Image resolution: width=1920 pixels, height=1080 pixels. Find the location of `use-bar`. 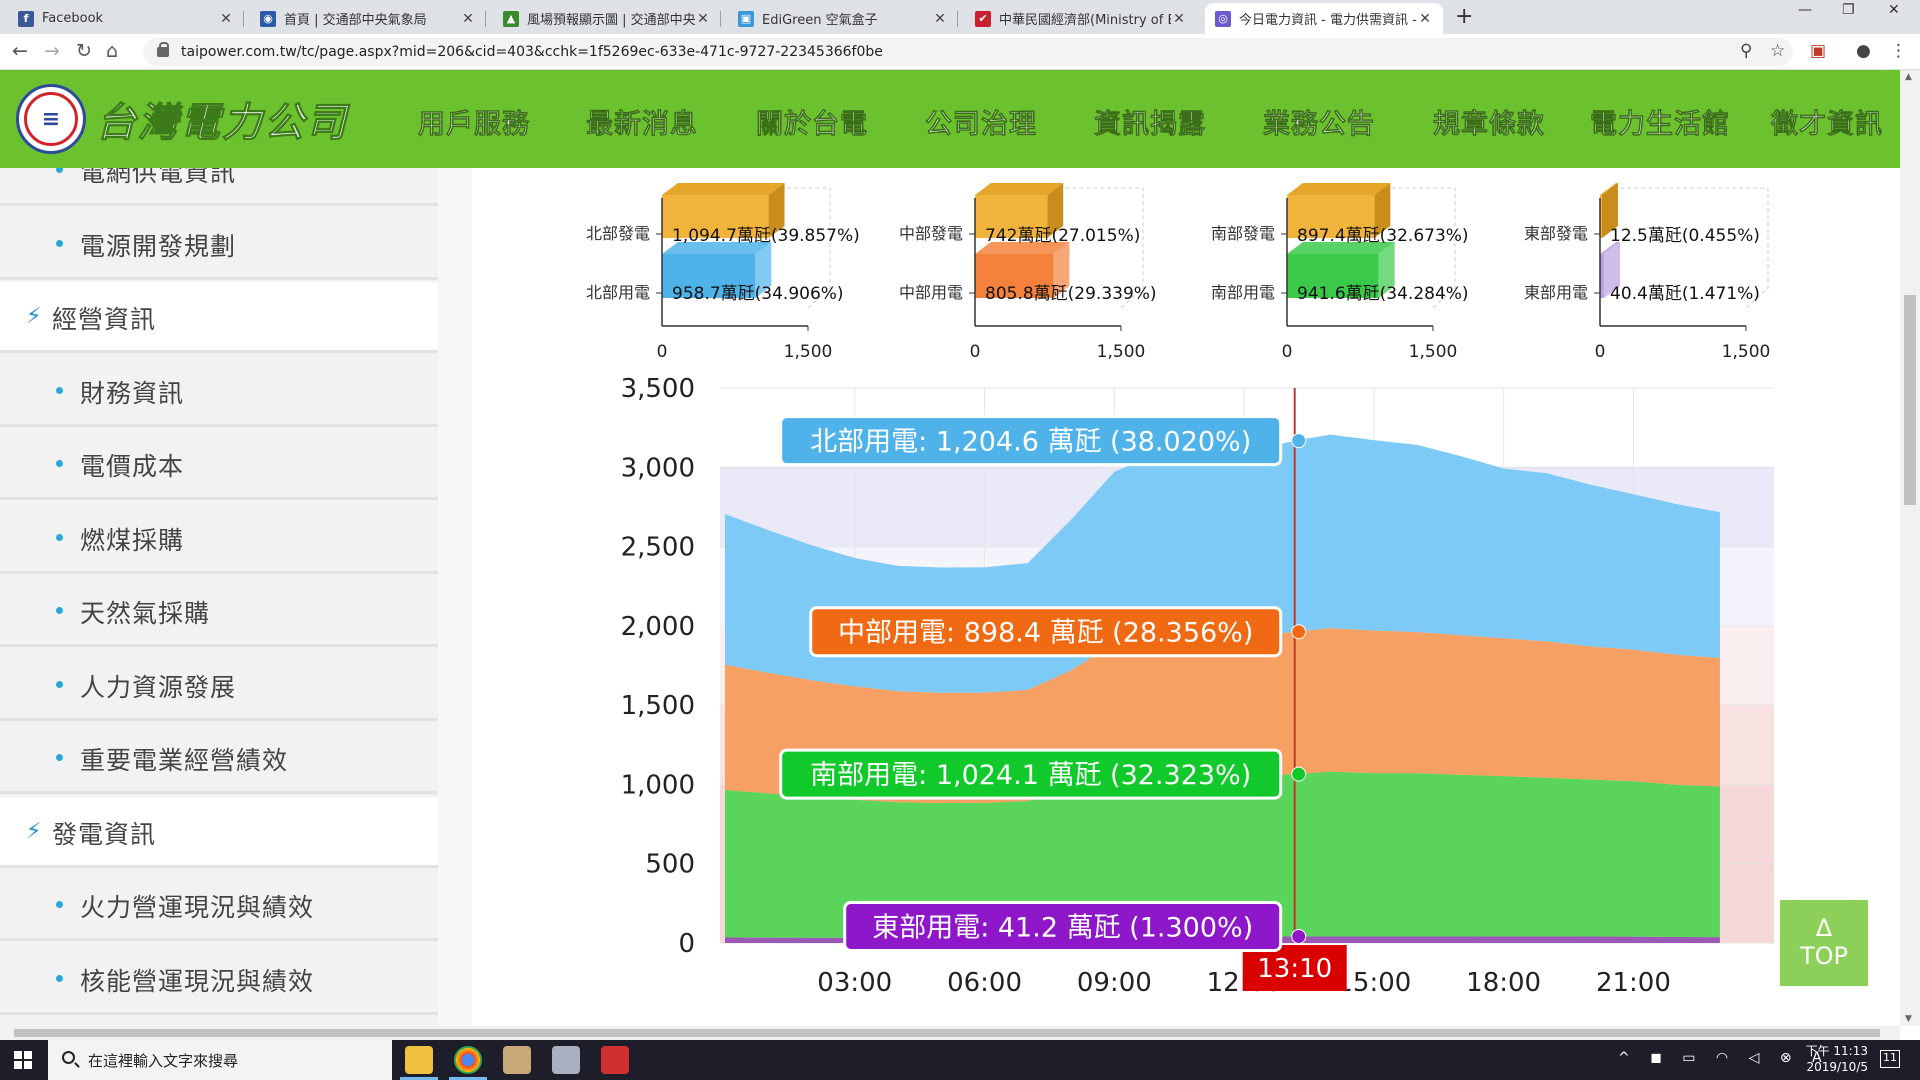

use-bar is located at coordinates (1333, 276).